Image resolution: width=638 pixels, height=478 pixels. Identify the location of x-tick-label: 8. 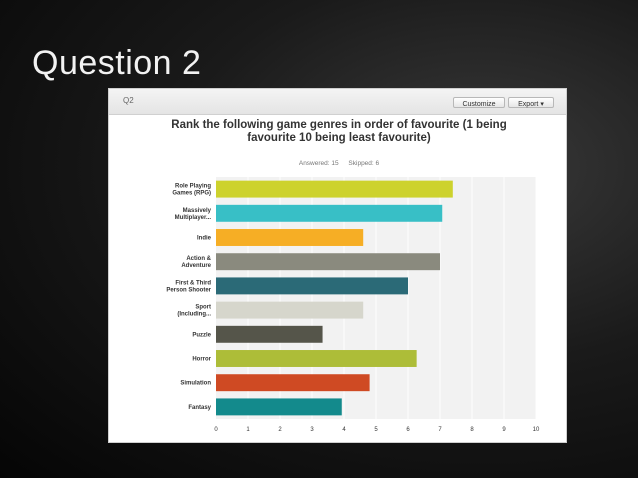
(472, 430).